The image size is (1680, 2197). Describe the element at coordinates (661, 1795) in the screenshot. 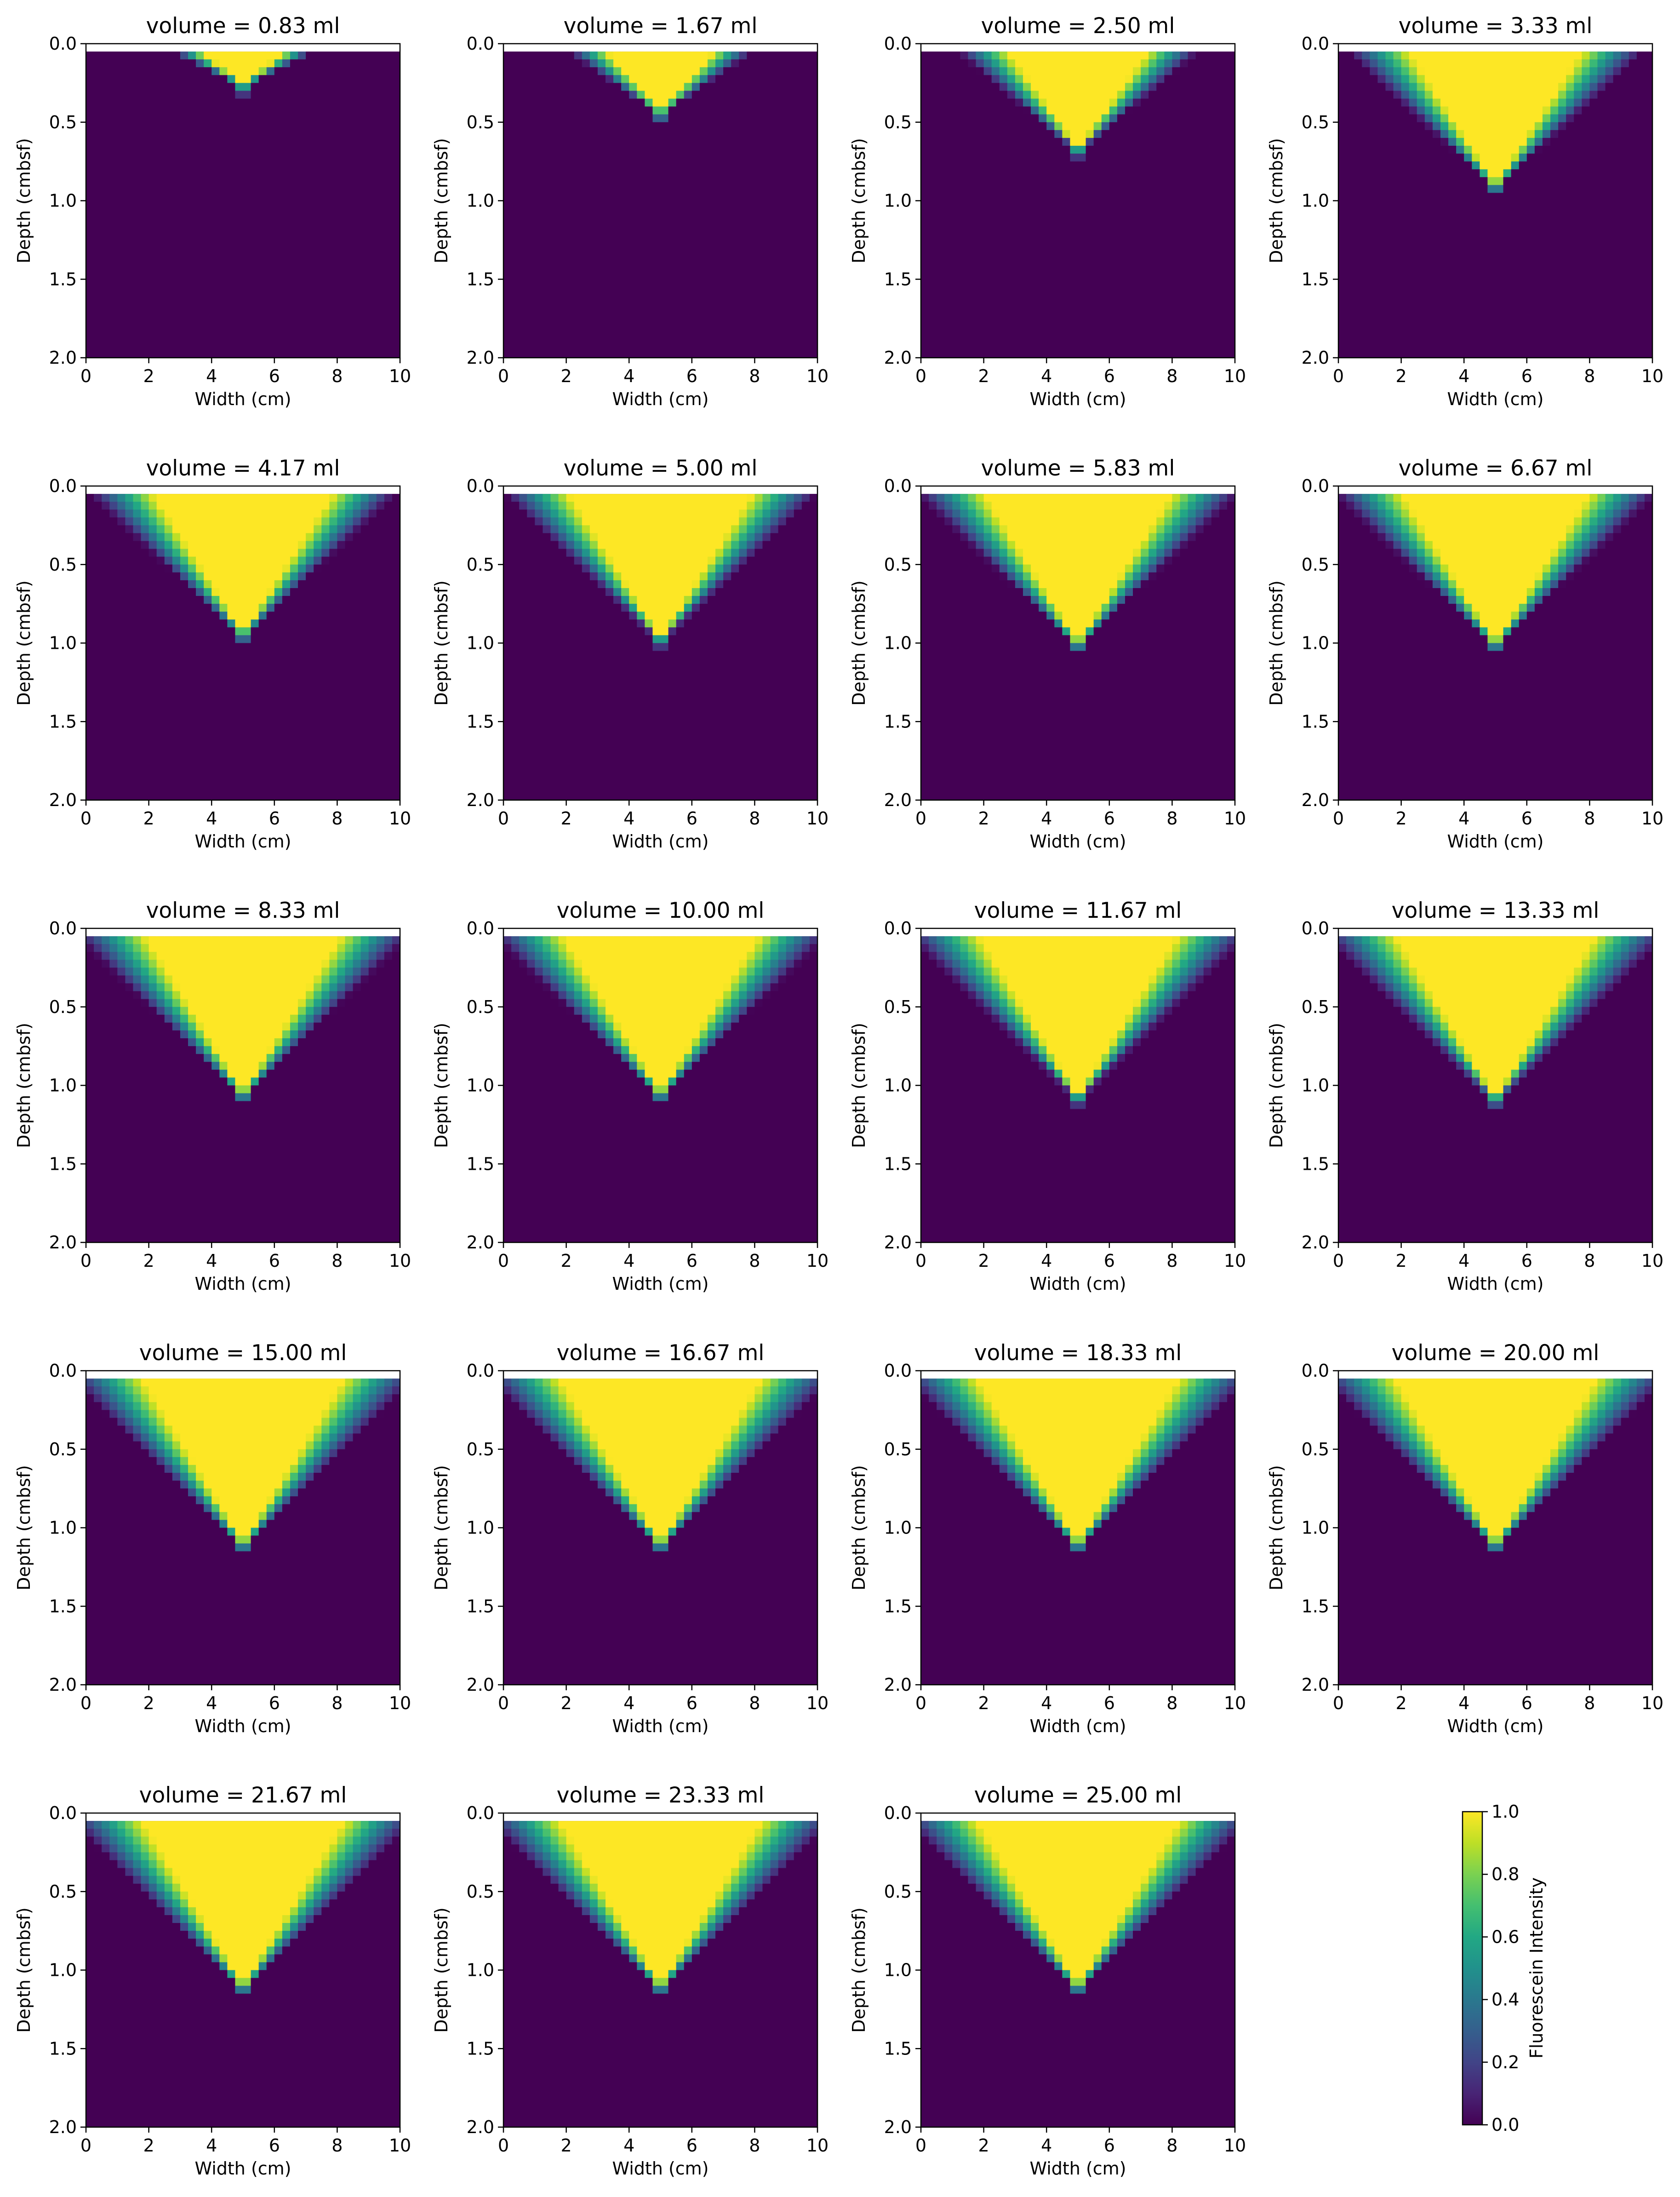

I see `panel-title: volume = 23.33 ml` at that location.